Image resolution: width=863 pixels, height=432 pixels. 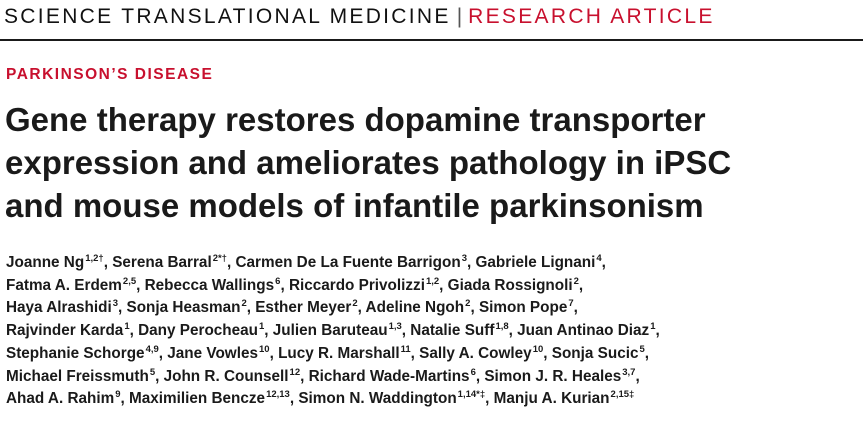 I want to click on author: Haya Alrashidi3,, so click(x=64, y=307).